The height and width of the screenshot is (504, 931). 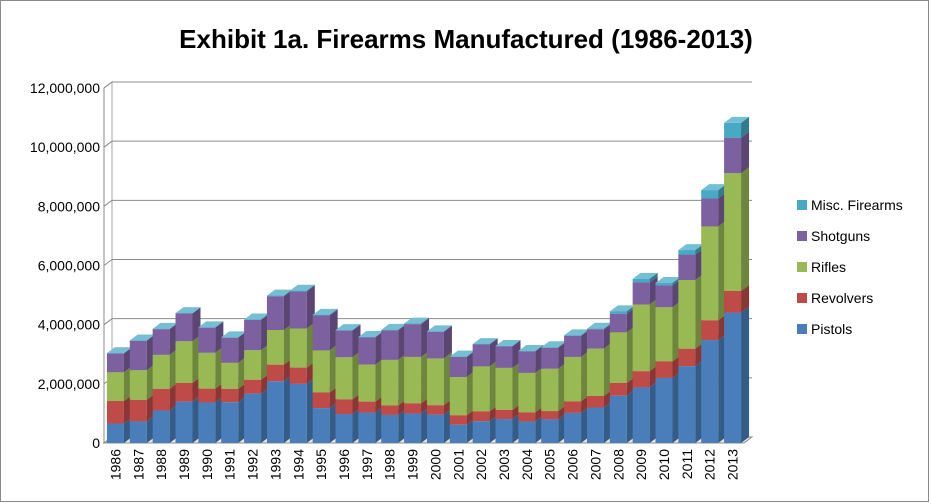 I want to click on x-tick-label: 2000, so click(x=435, y=464).